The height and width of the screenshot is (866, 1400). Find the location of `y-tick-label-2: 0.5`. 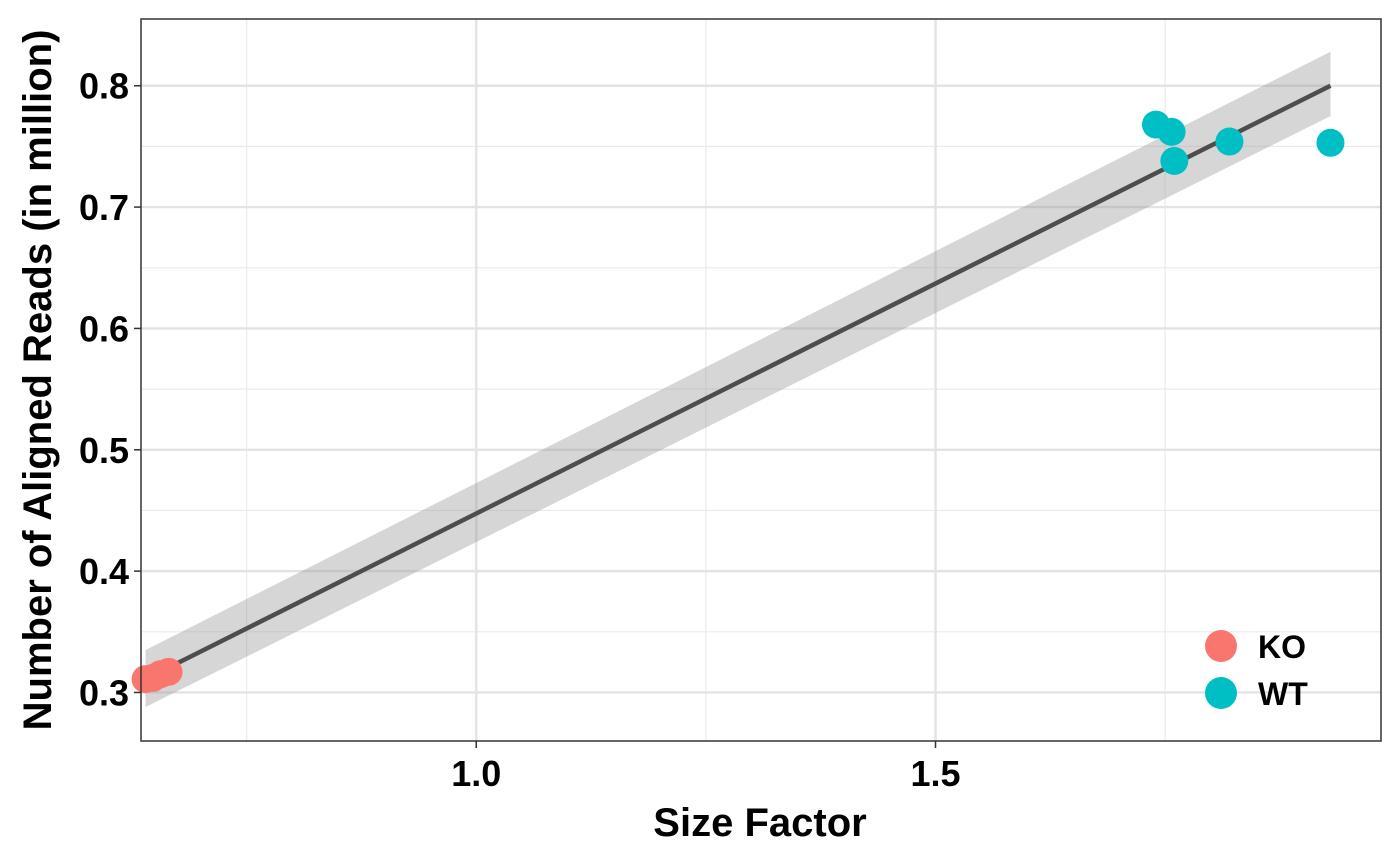

y-tick-label-2: 0.5 is located at coordinates (104, 450).